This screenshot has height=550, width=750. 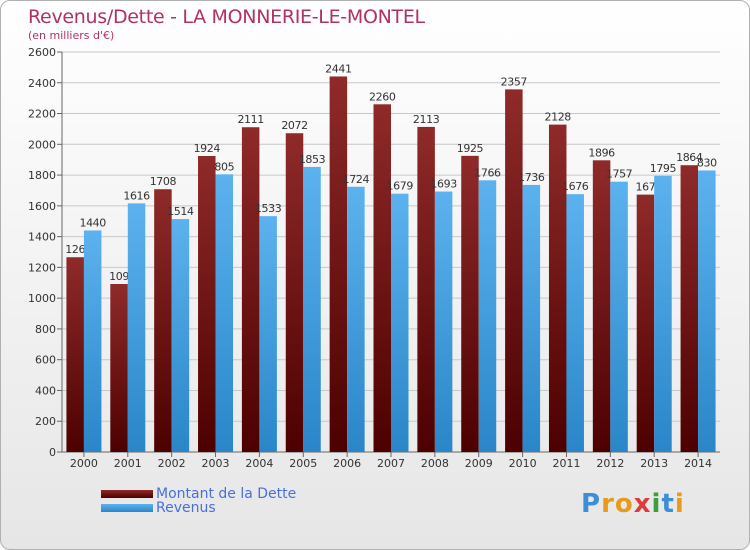 I want to click on data-label: 2128, so click(x=558, y=117).